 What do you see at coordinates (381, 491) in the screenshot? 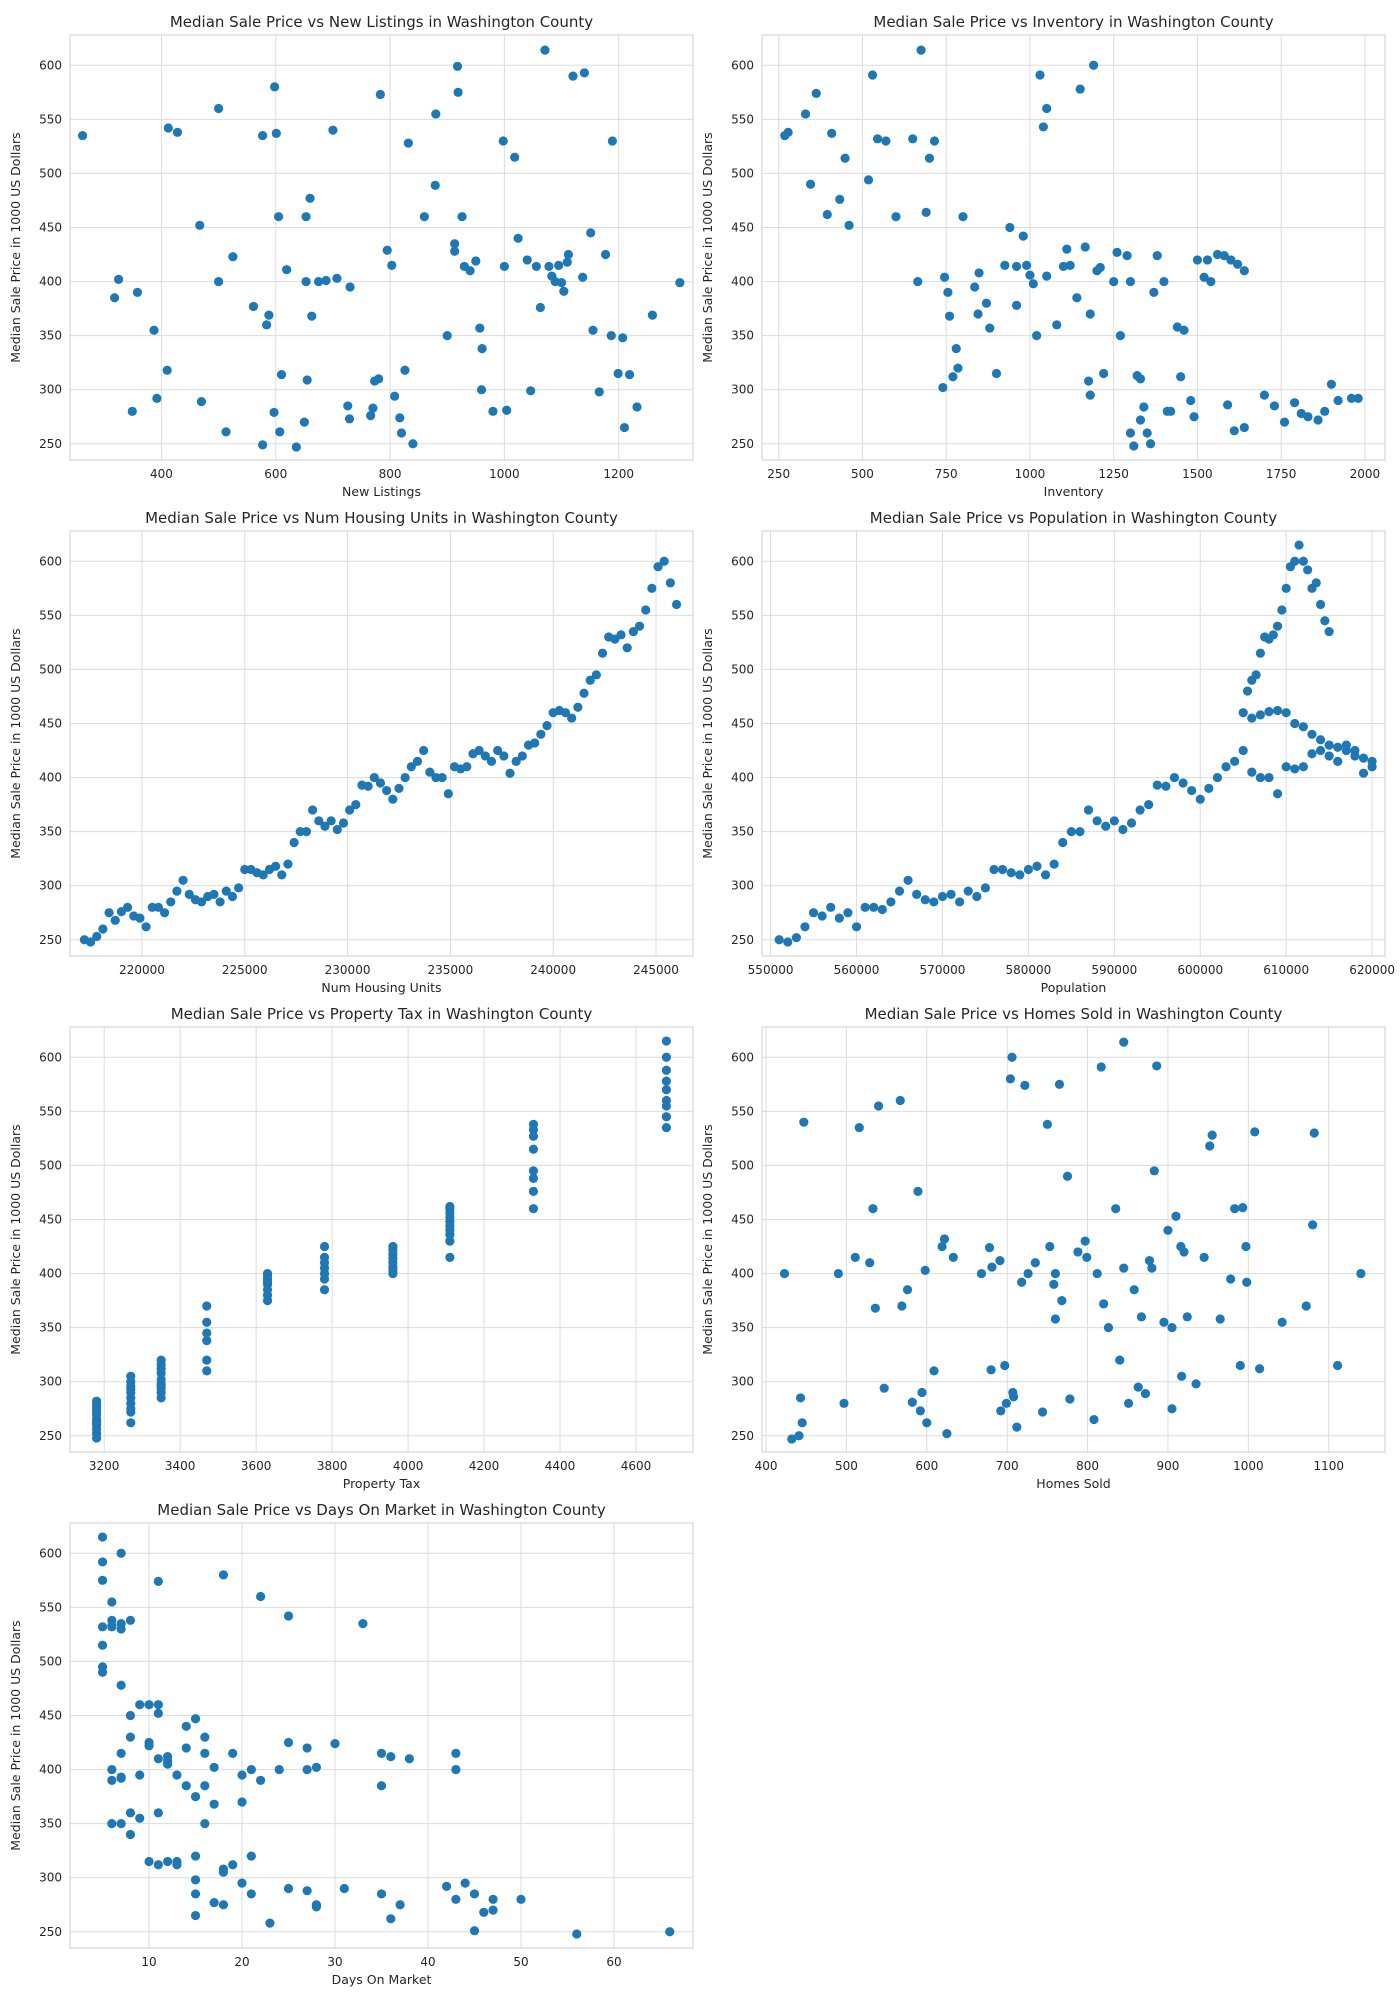
I see `x-axis-label: New Listings` at bounding box center [381, 491].